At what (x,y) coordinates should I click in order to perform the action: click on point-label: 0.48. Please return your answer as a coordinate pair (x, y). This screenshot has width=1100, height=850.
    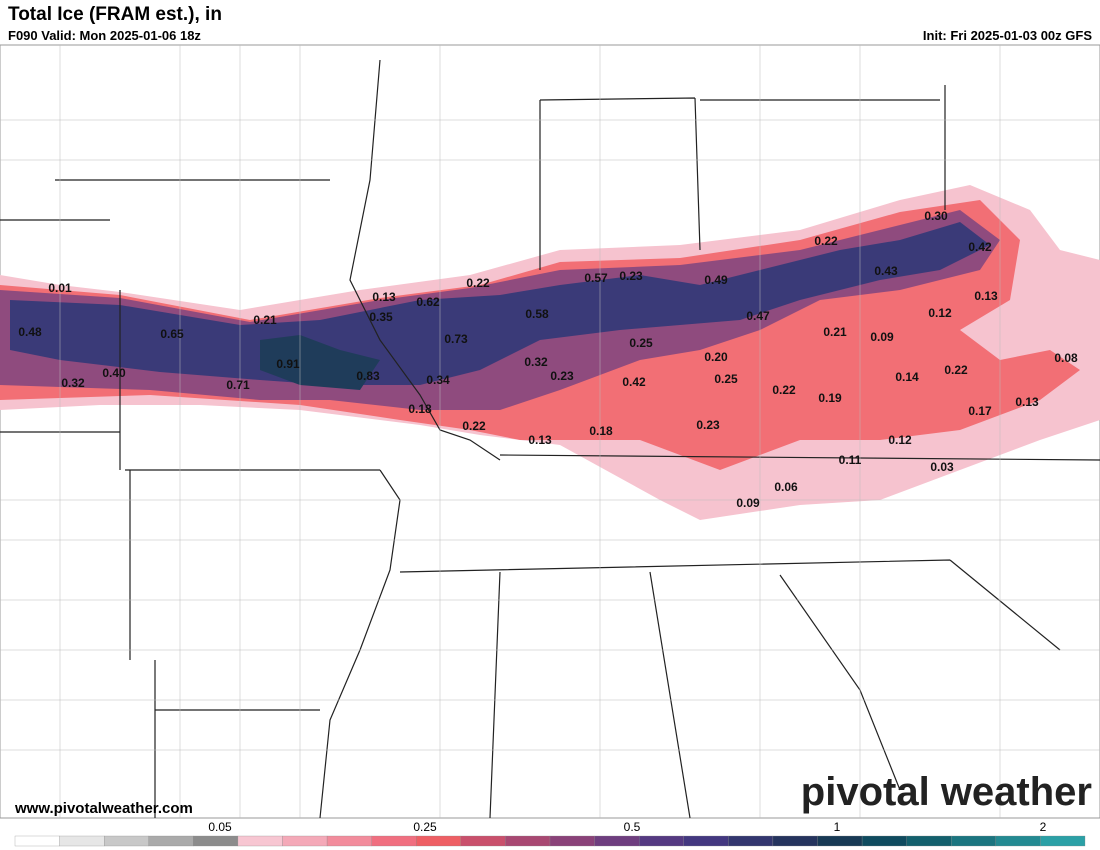
    Looking at the image, I should click on (30, 332).